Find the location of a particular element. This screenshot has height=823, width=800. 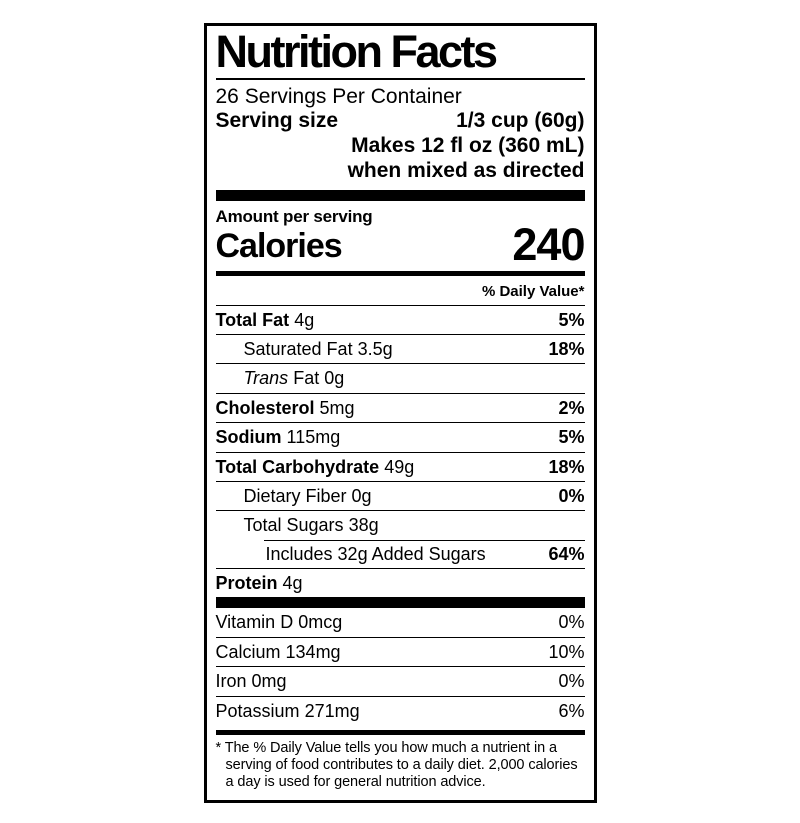

nutrient-row-sodium: Sodium 115mg 5% is located at coordinates (400, 436).